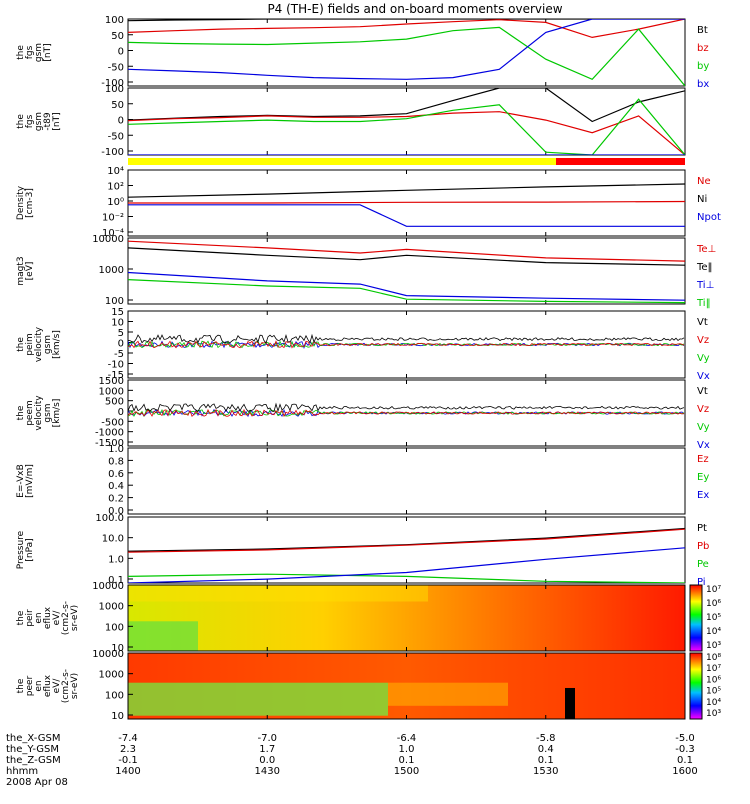 This screenshot has height=804, width=750. I want to click on series-line-by, so click(406, 56).